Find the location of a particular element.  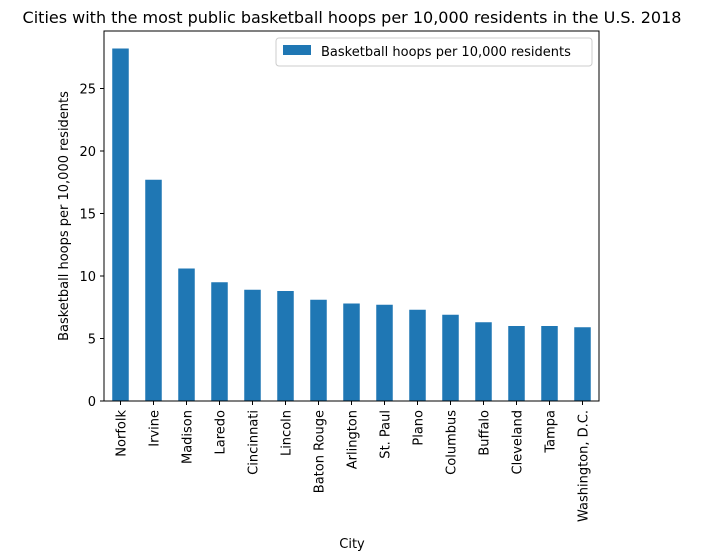

x-tick-label: Columbus is located at coordinates (452, 442).